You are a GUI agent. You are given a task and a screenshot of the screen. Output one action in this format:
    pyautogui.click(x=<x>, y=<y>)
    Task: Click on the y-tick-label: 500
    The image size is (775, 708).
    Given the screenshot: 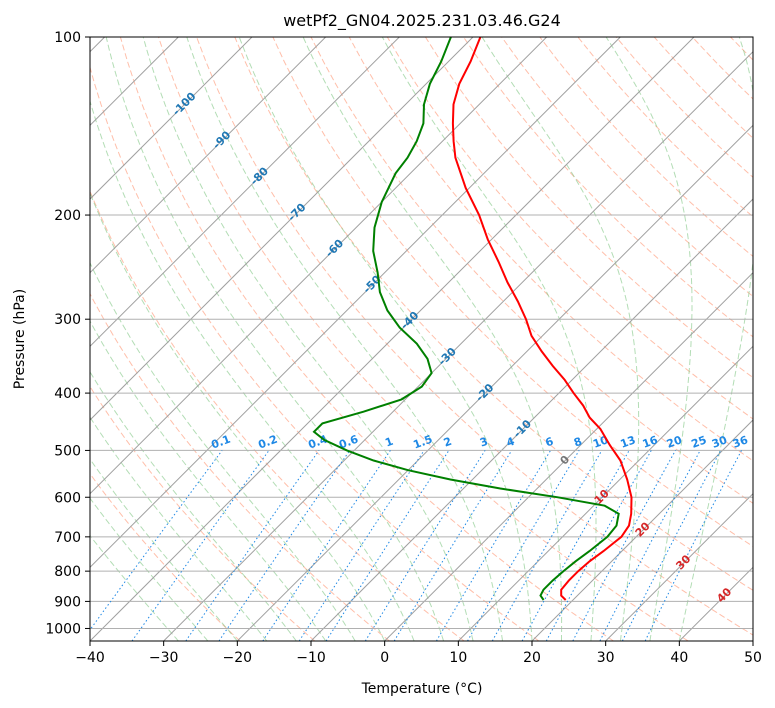 What is the action you would take?
    pyautogui.click(x=67, y=451)
    